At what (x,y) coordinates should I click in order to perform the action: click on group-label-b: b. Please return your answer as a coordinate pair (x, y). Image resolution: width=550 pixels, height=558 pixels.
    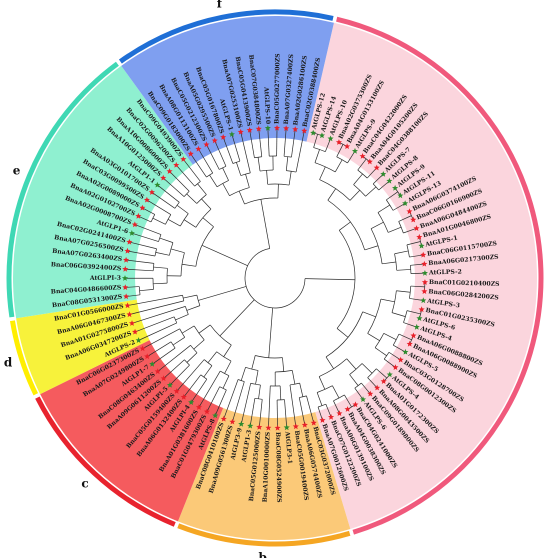
    Looking at the image, I should click on (263, 554).